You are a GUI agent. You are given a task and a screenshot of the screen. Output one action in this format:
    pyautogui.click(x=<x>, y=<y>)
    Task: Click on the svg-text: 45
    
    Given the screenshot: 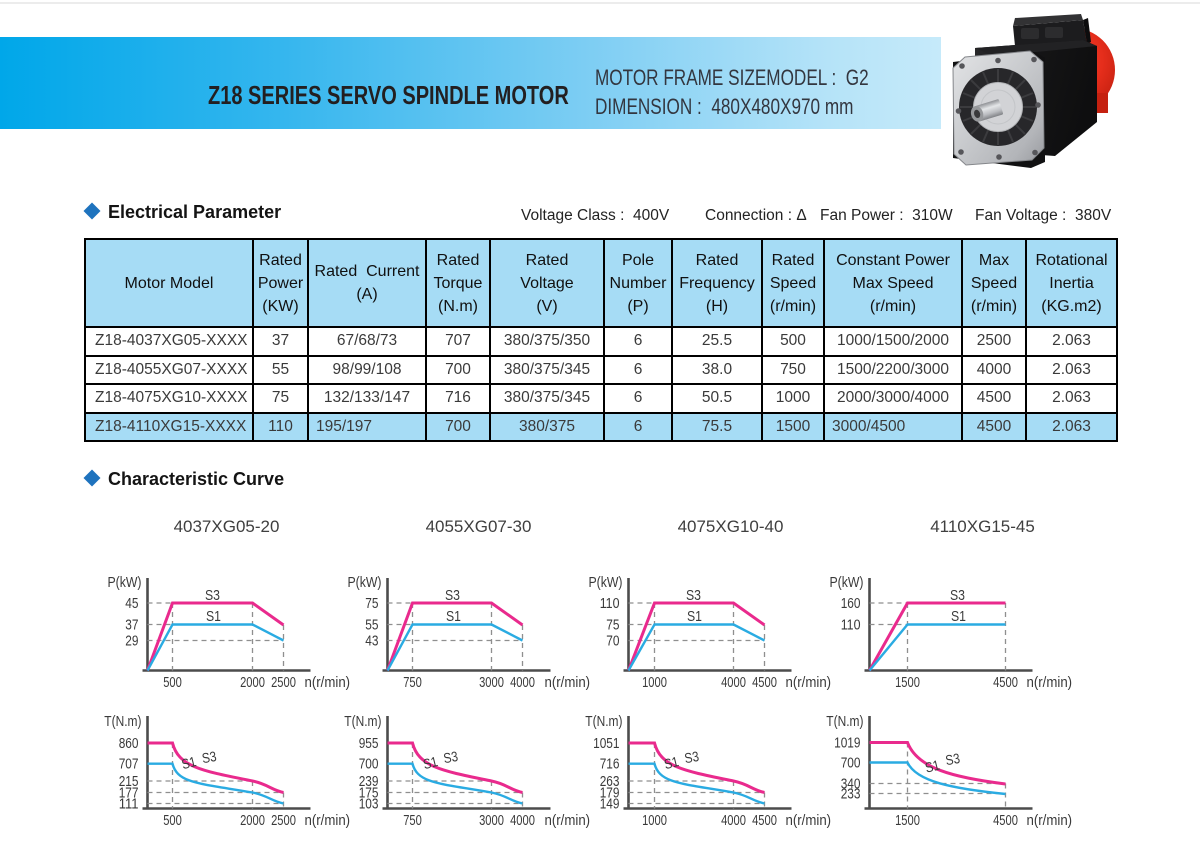 What is the action you would take?
    pyautogui.click(x=131, y=604)
    